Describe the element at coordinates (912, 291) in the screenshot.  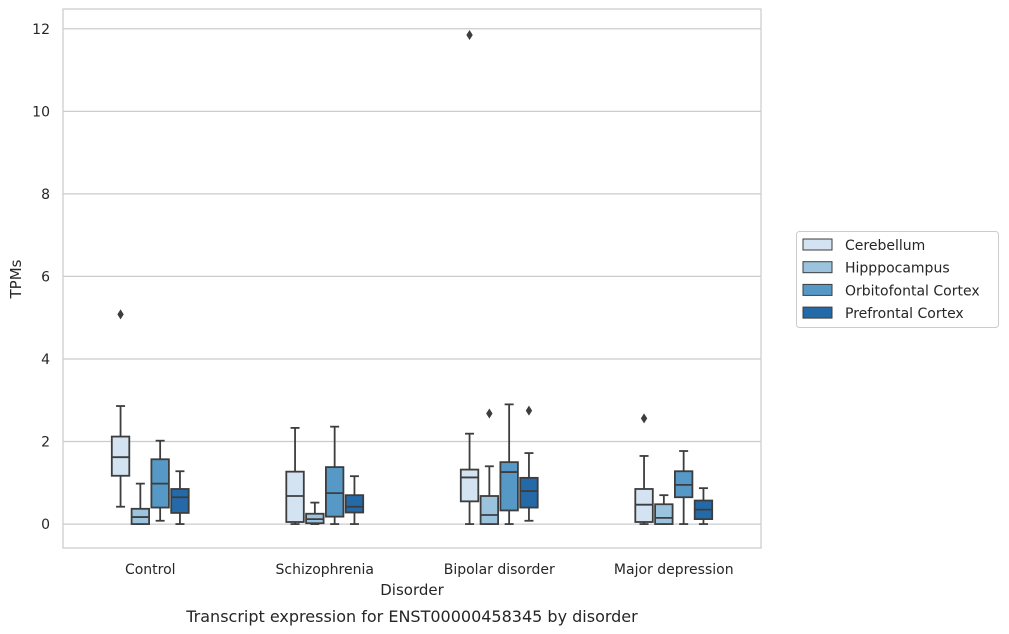
I see `legend-label: Orbitofontal Cortex` at that location.